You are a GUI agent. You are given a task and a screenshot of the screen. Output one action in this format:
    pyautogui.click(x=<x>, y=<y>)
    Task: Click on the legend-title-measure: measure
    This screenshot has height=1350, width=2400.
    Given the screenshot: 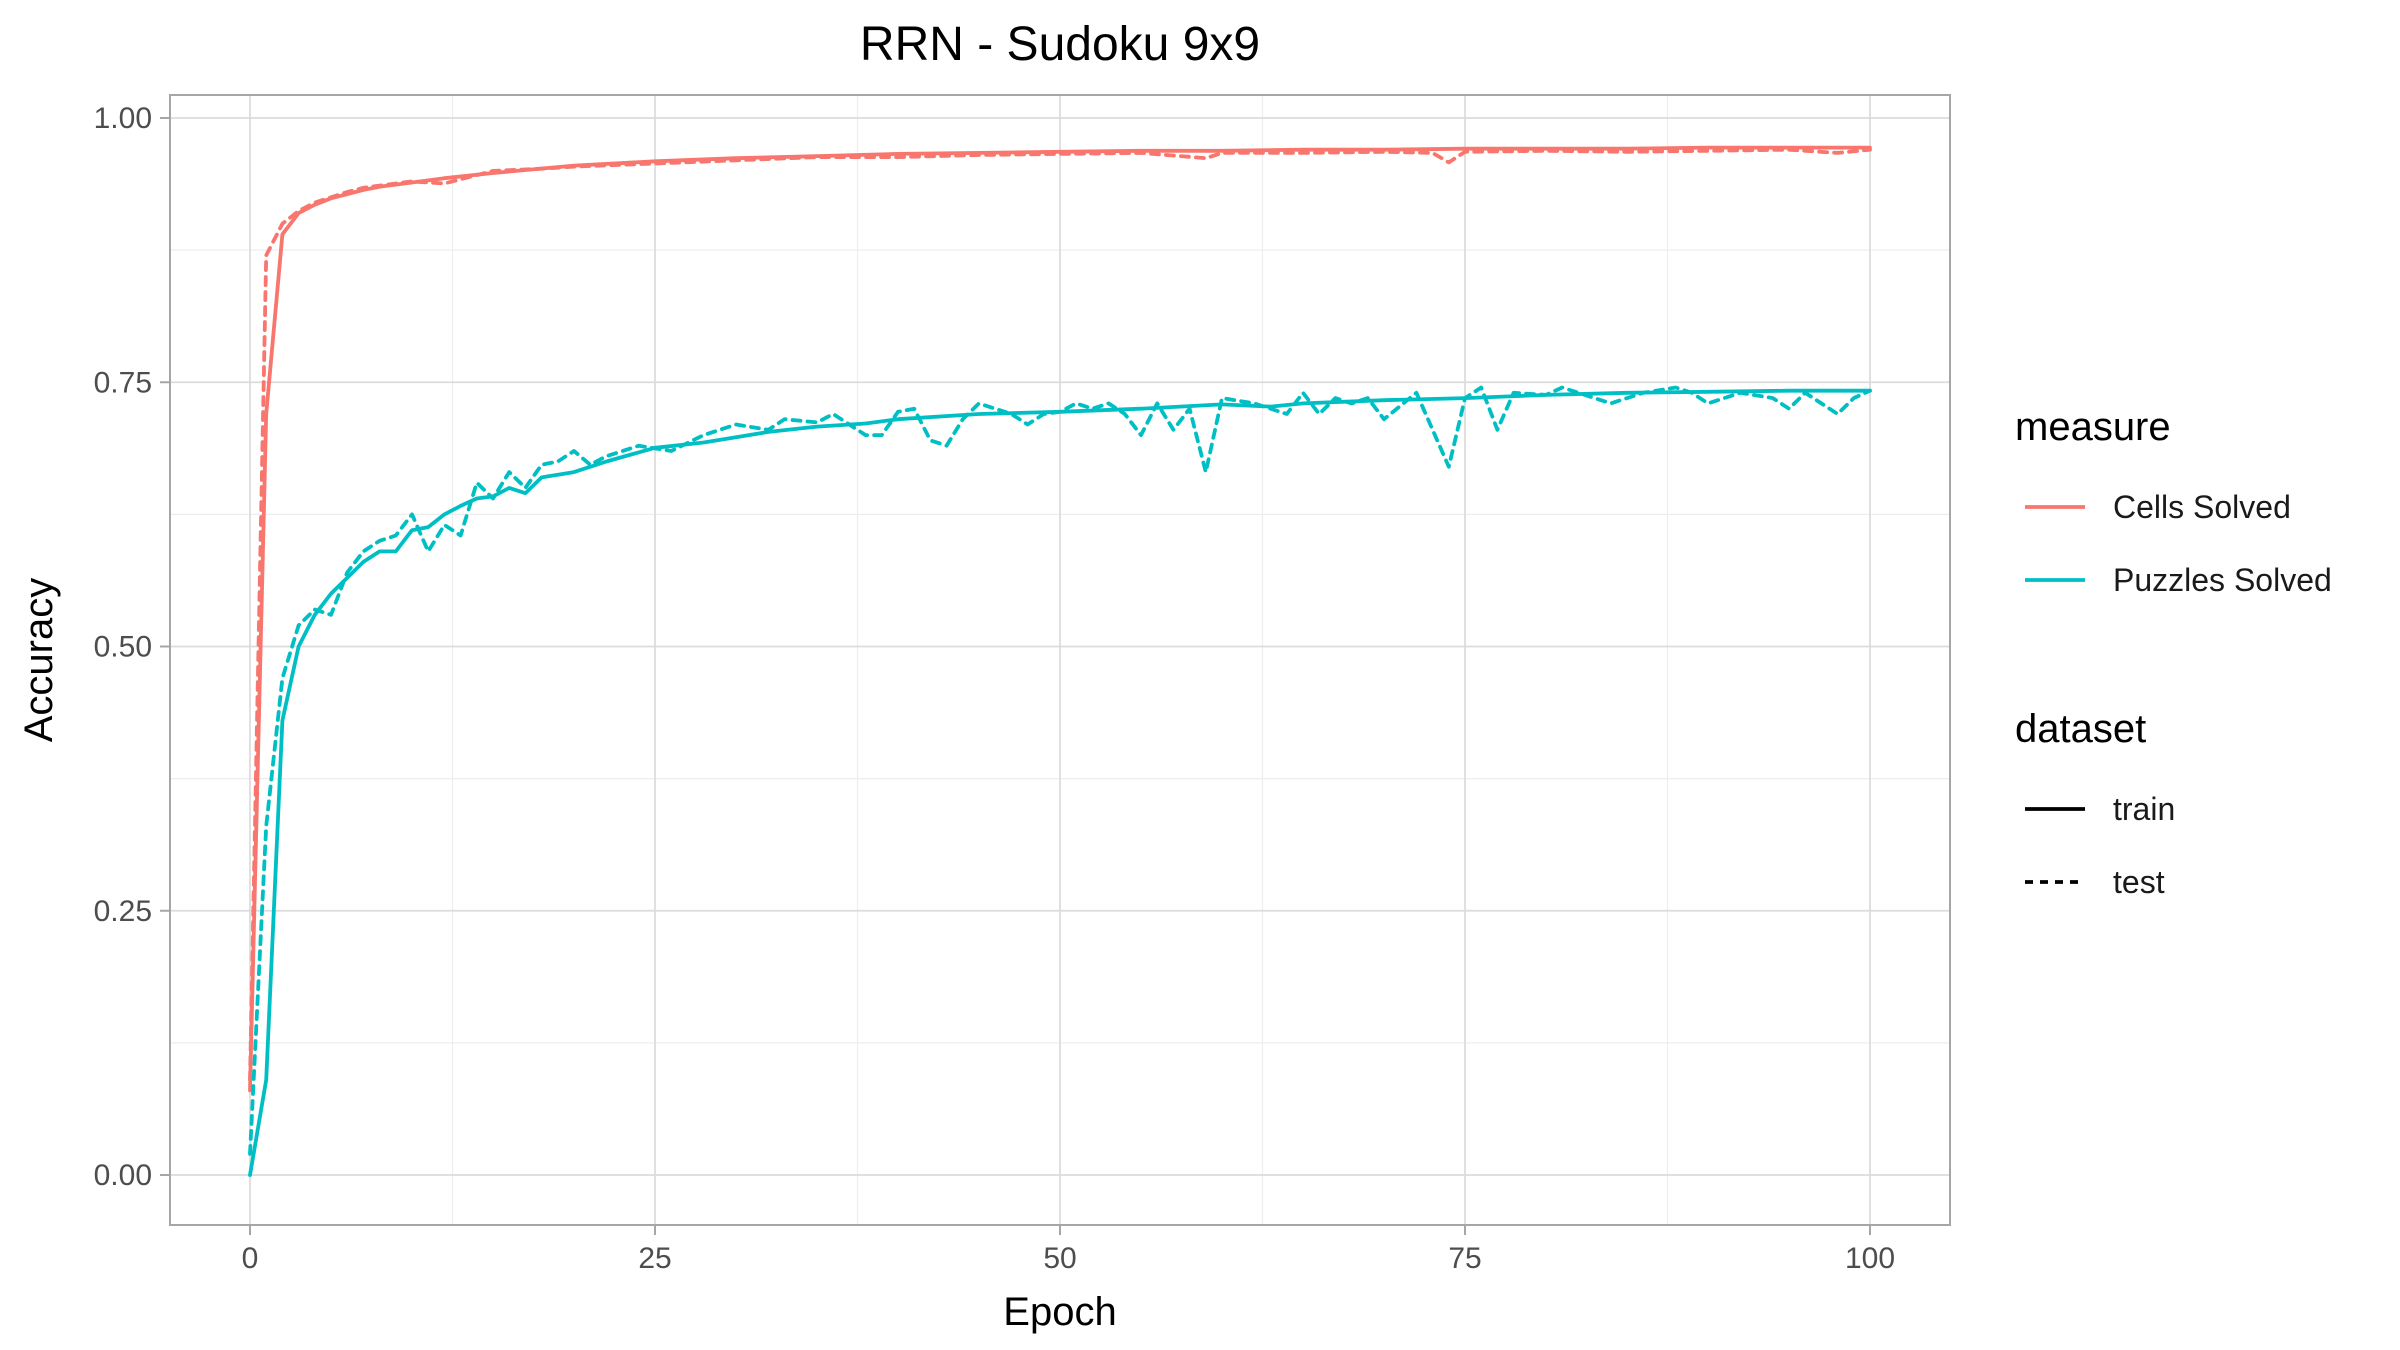 What is the action you would take?
    pyautogui.click(x=2093, y=427)
    